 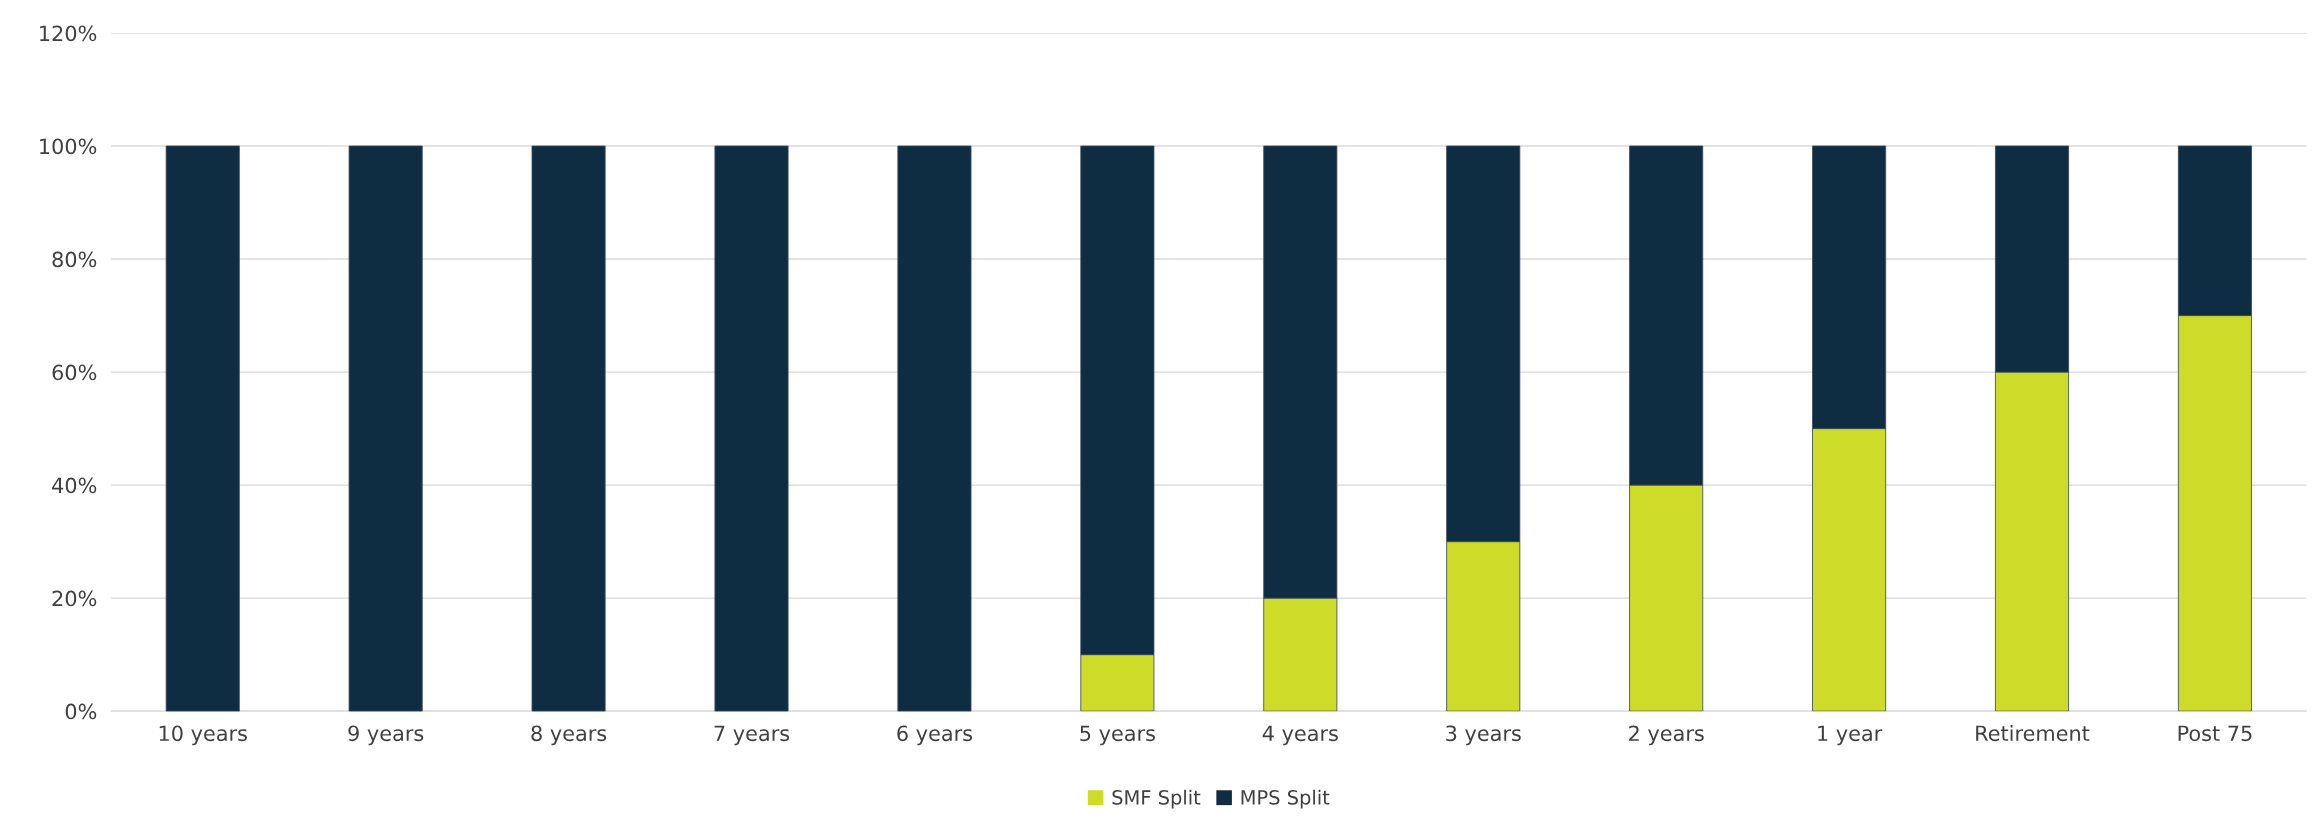 I want to click on x-tick-label: 8 years, so click(x=569, y=735).